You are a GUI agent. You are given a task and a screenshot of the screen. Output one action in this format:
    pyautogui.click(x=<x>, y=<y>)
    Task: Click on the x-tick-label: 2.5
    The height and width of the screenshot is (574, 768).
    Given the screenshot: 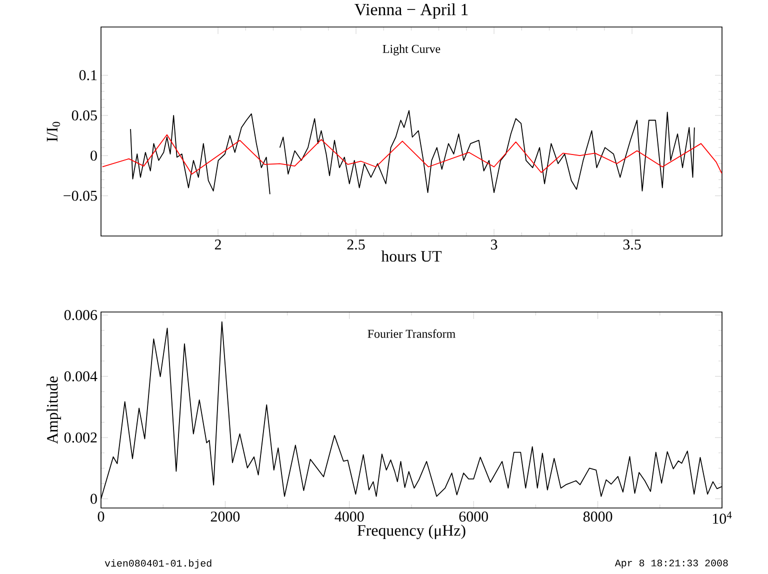 What is the action you would take?
    pyautogui.click(x=356, y=245)
    